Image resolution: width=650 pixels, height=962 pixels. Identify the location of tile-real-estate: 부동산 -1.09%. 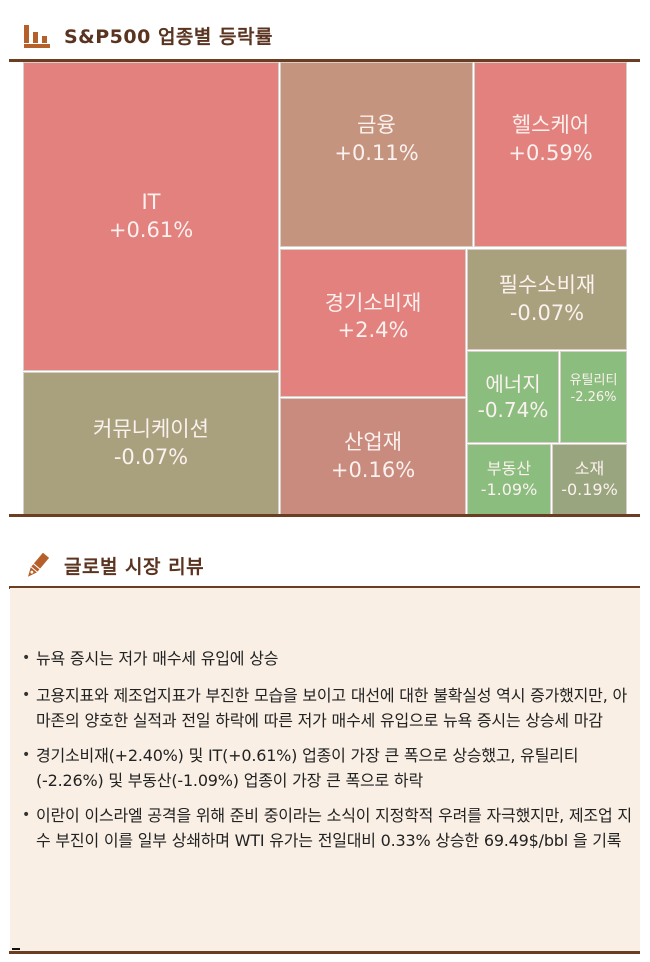
(509, 479).